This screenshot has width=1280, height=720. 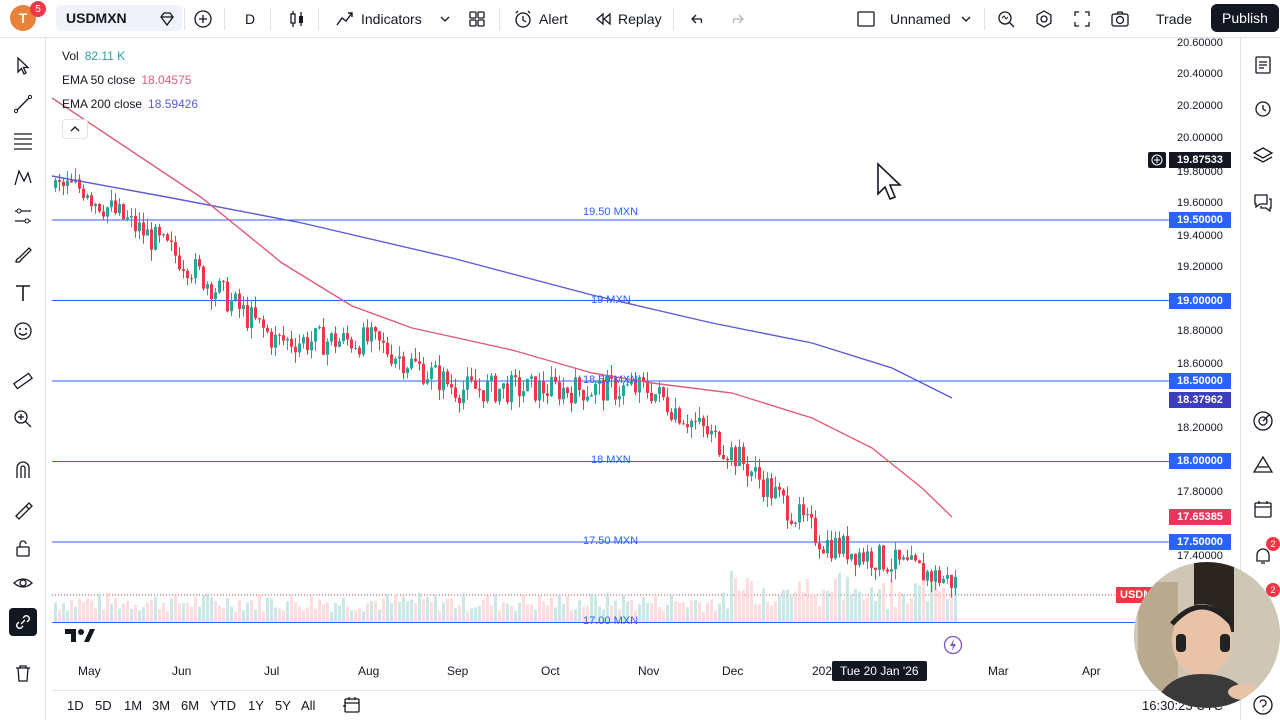 I want to click on indicators-button: Indicators, so click(x=378, y=19).